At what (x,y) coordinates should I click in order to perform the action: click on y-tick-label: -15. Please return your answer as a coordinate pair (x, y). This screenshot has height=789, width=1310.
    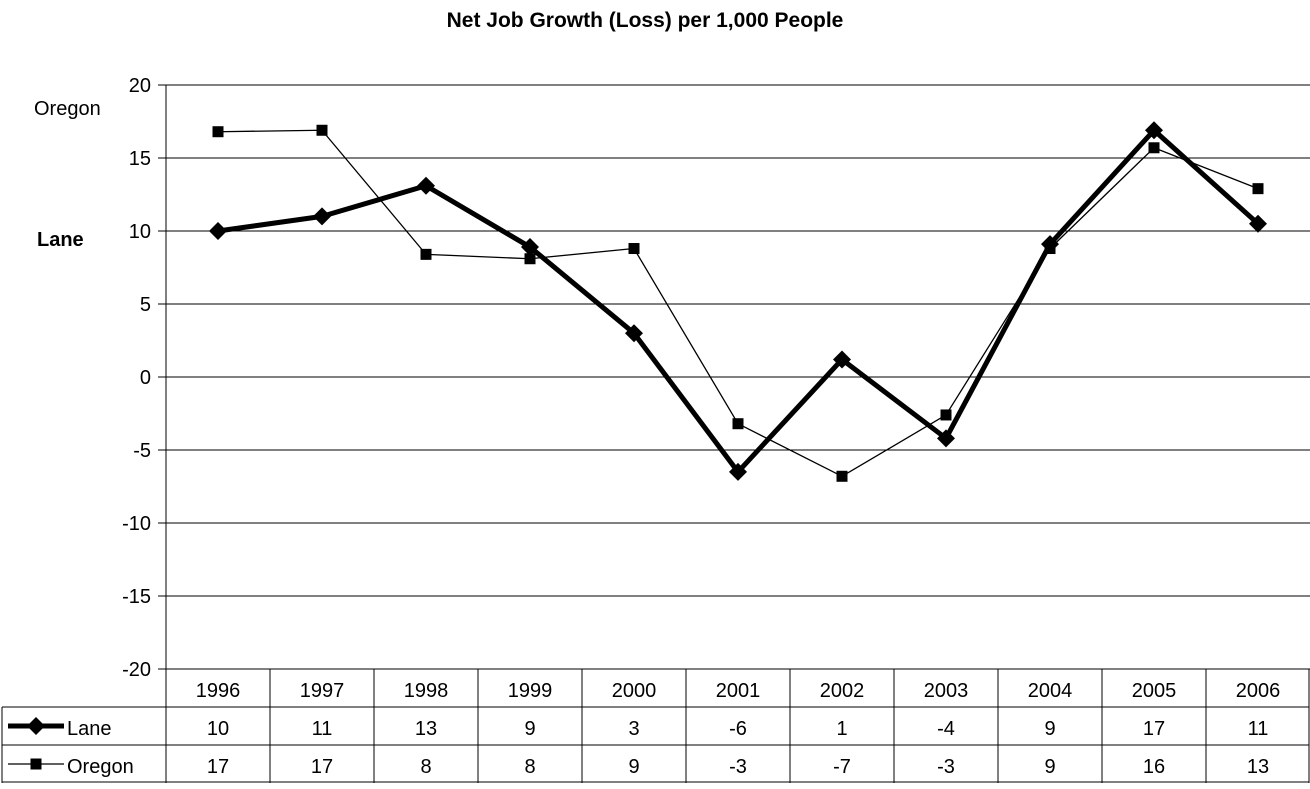
    Looking at the image, I should click on (136, 597).